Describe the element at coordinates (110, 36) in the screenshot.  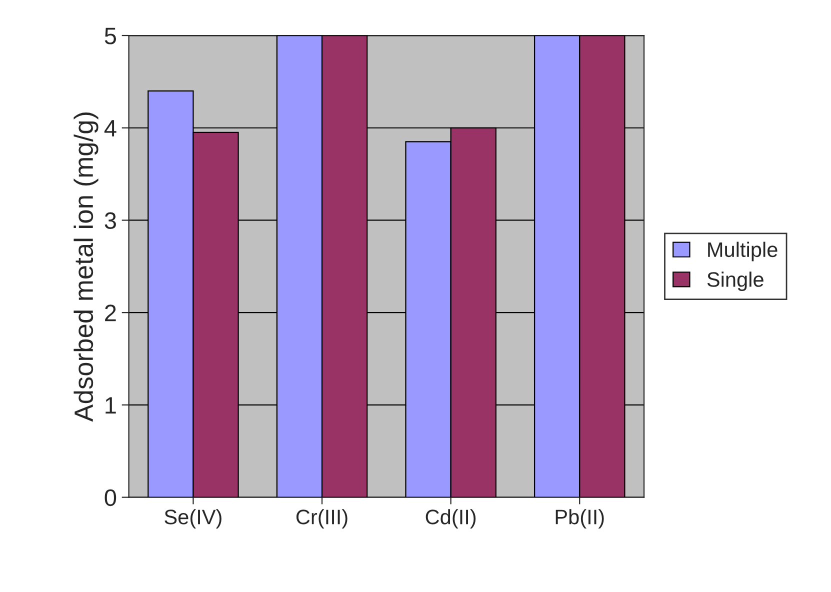
I see `y-tick-label: 5` at that location.